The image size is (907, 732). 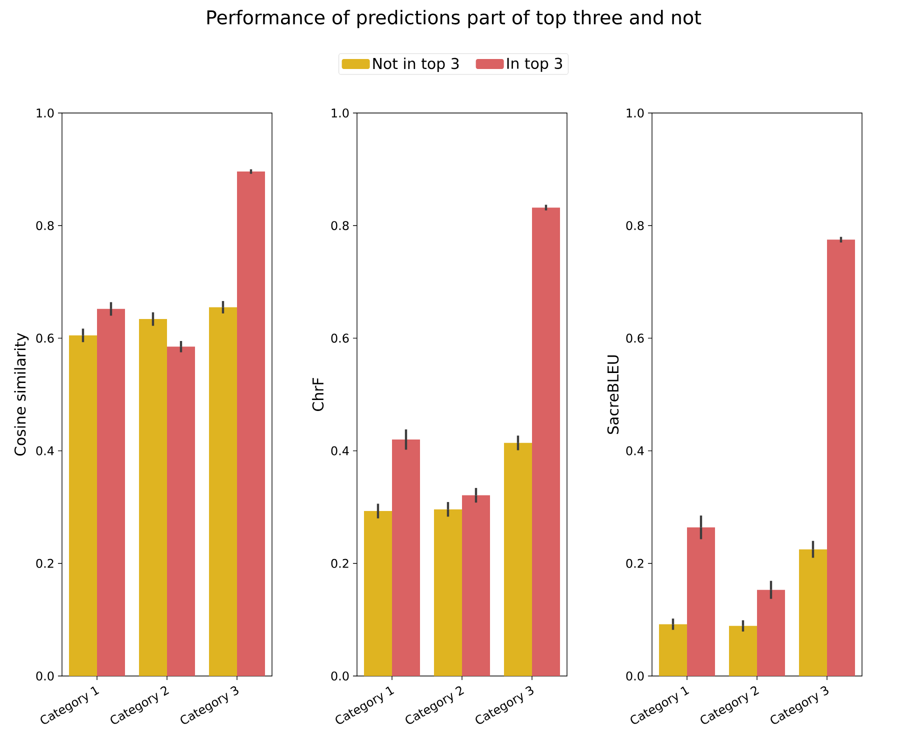 What do you see at coordinates (318, 394) in the screenshot?
I see `y-axis-title: ChrF` at bounding box center [318, 394].